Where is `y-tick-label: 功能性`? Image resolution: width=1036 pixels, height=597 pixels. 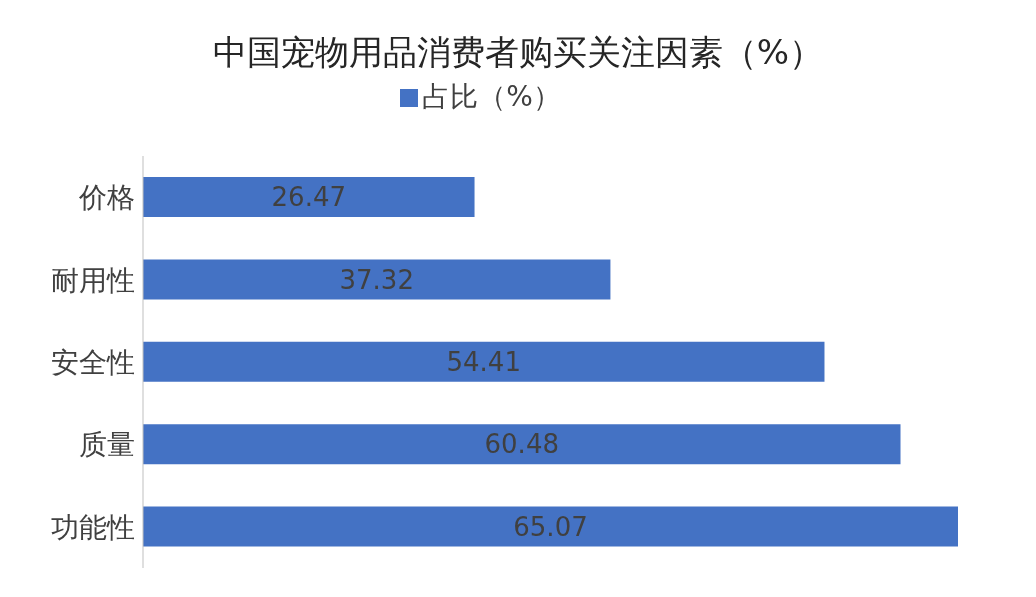
y-tick-label: 功能性 is located at coordinates (93, 527).